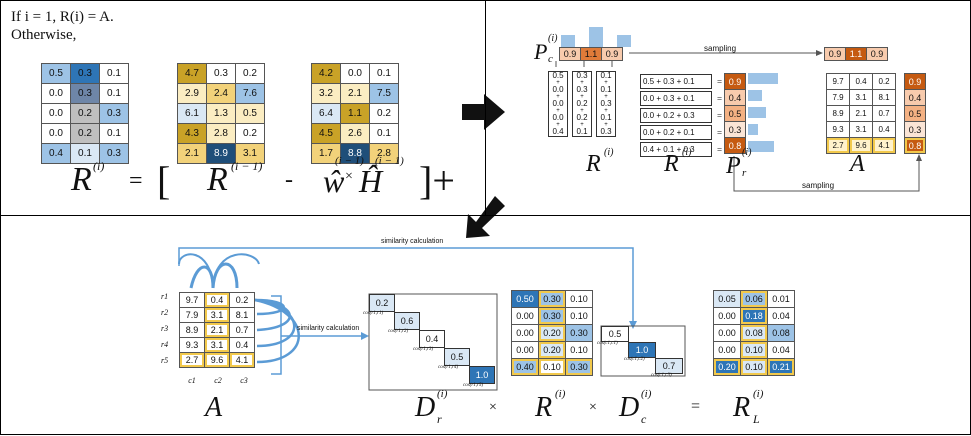  Describe the element at coordinates (221, 133) in the screenshot. I see `matrix-cell: 2.8` at that location.